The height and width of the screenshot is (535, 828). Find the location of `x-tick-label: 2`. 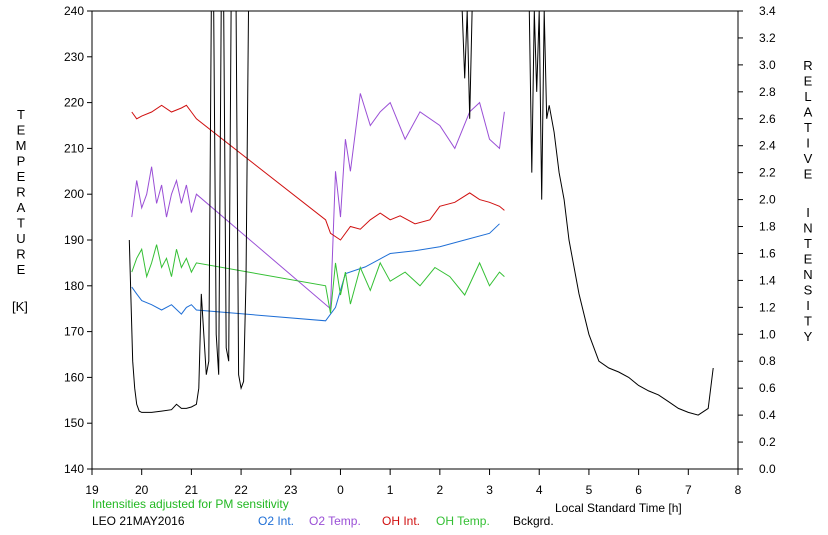

x-tick-label: 2 is located at coordinates (440, 490).